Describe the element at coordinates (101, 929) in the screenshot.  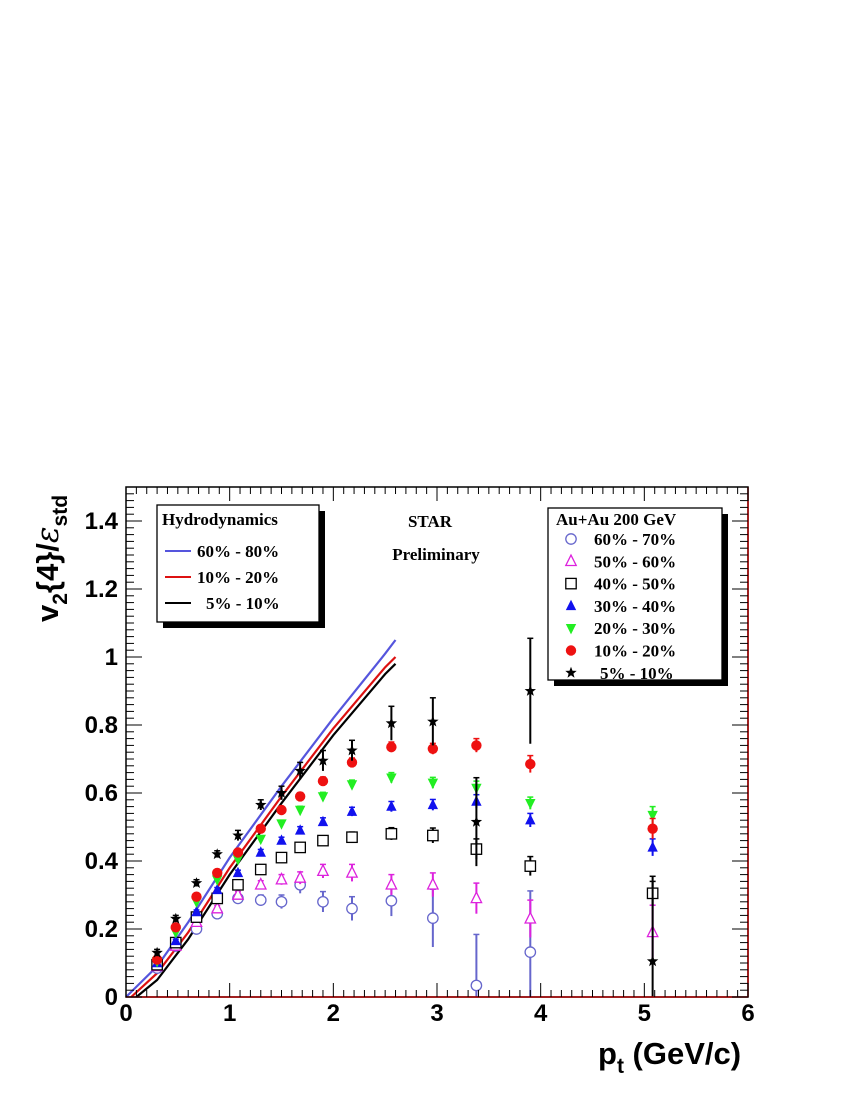
I see `y-tick-label: 0.2` at that location.